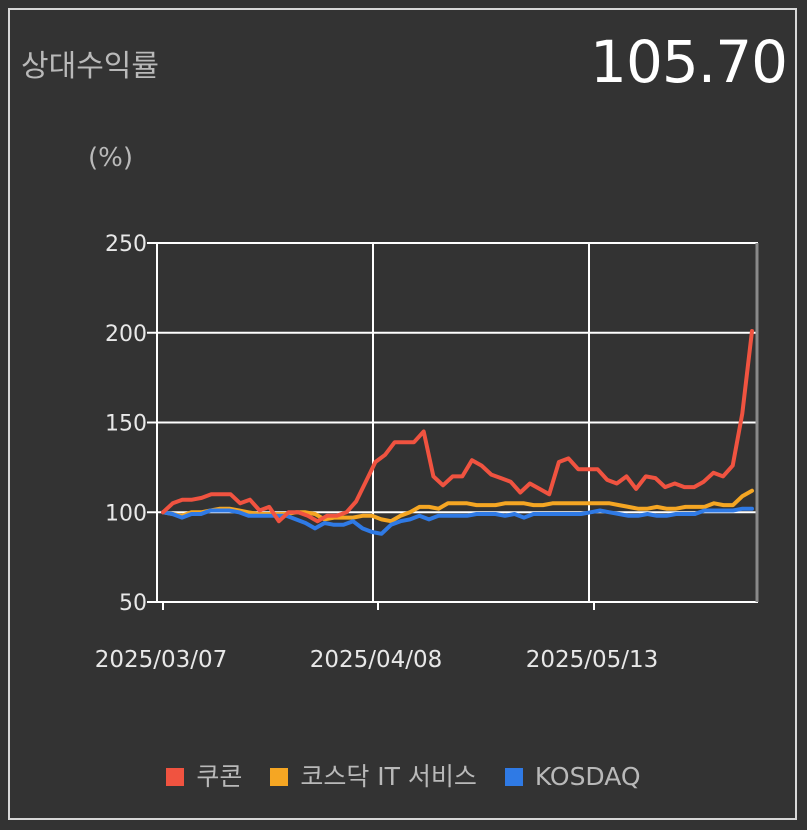 The height and width of the screenshot is (830, 807). Describe the element at coordinates (126, 334) in the screenshot. I see `y-tick-label: 200` at that location.